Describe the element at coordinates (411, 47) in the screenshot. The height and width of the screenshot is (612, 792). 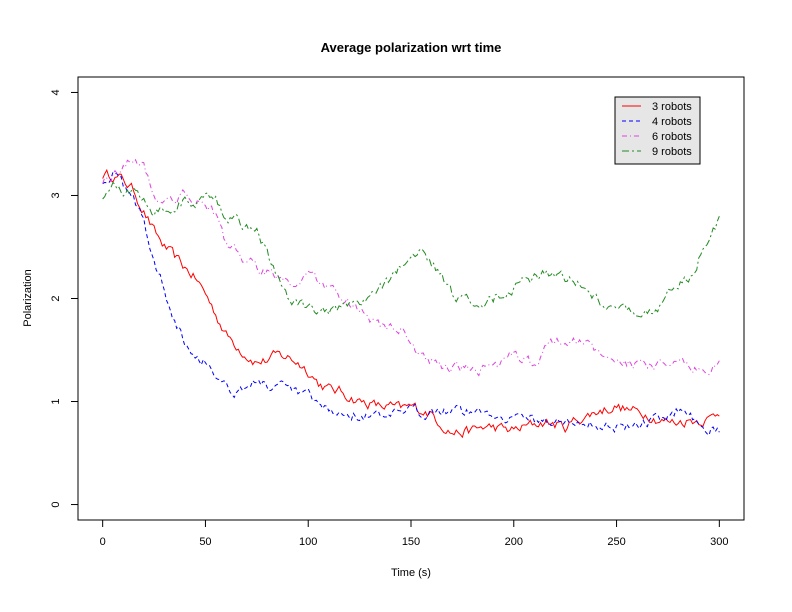
I see `chart-title: Average polarization wrt time` at that location.